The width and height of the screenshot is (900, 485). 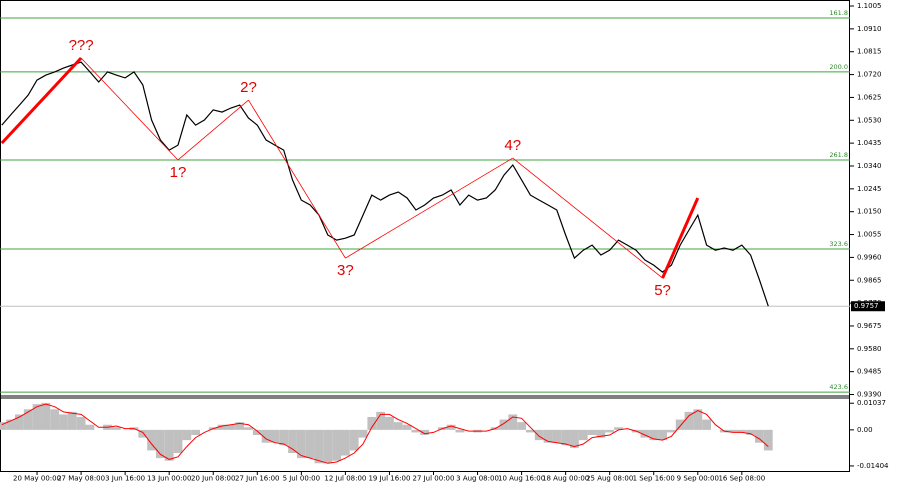 What do you see at coordinates (869, 349) in the screenshot?
I see `y-tick-label: 0.9580` at bounding box center [869, 349].